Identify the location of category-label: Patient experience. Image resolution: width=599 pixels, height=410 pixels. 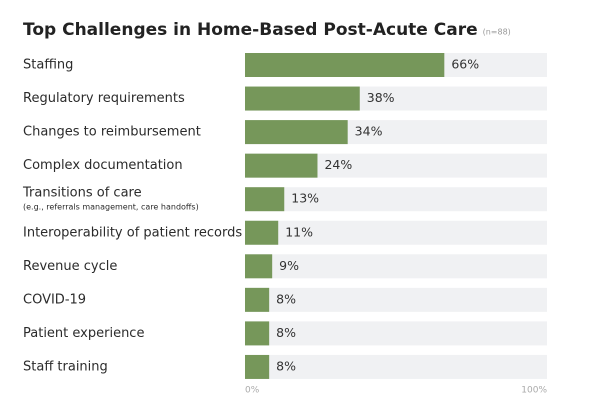
(83, 333).